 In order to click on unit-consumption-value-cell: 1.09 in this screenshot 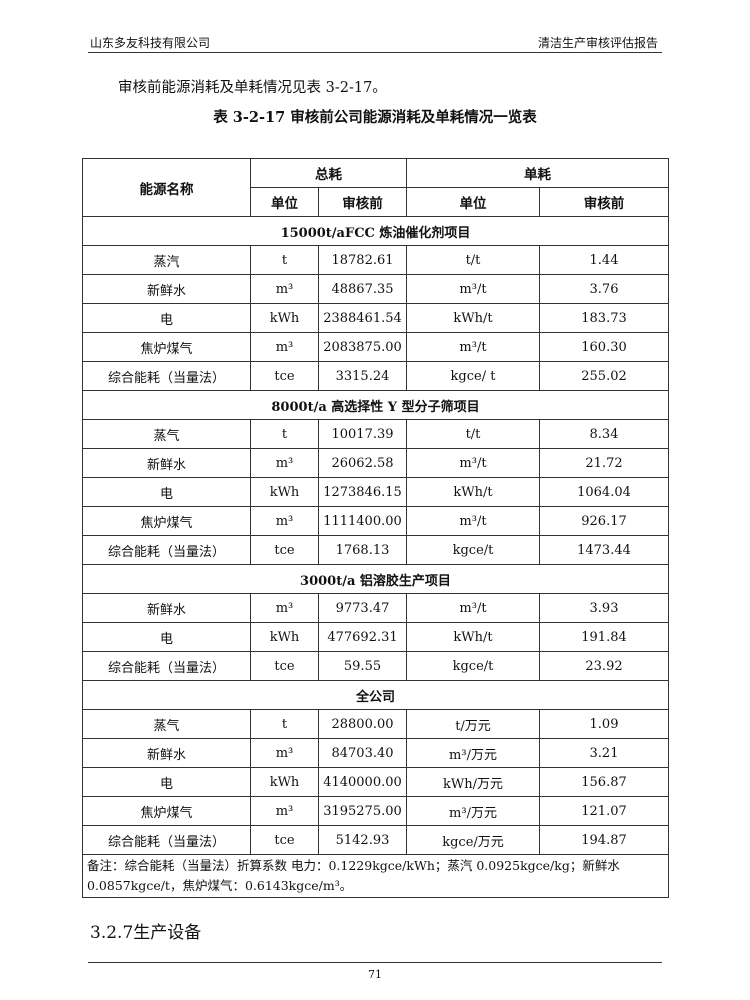, I will do `click(604, 724)`.